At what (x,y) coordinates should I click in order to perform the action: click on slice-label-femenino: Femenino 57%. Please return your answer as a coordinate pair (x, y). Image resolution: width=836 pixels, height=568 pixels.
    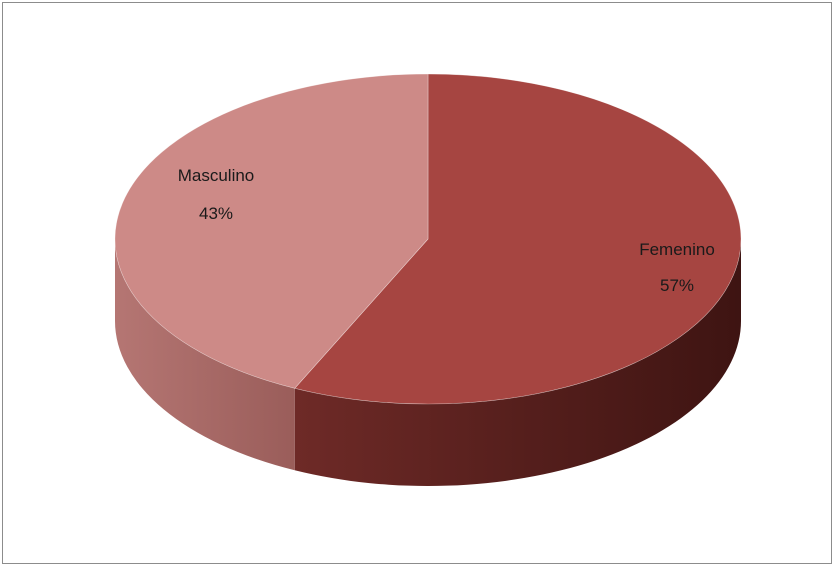
    Looking at the image, I should click on (677, 267).